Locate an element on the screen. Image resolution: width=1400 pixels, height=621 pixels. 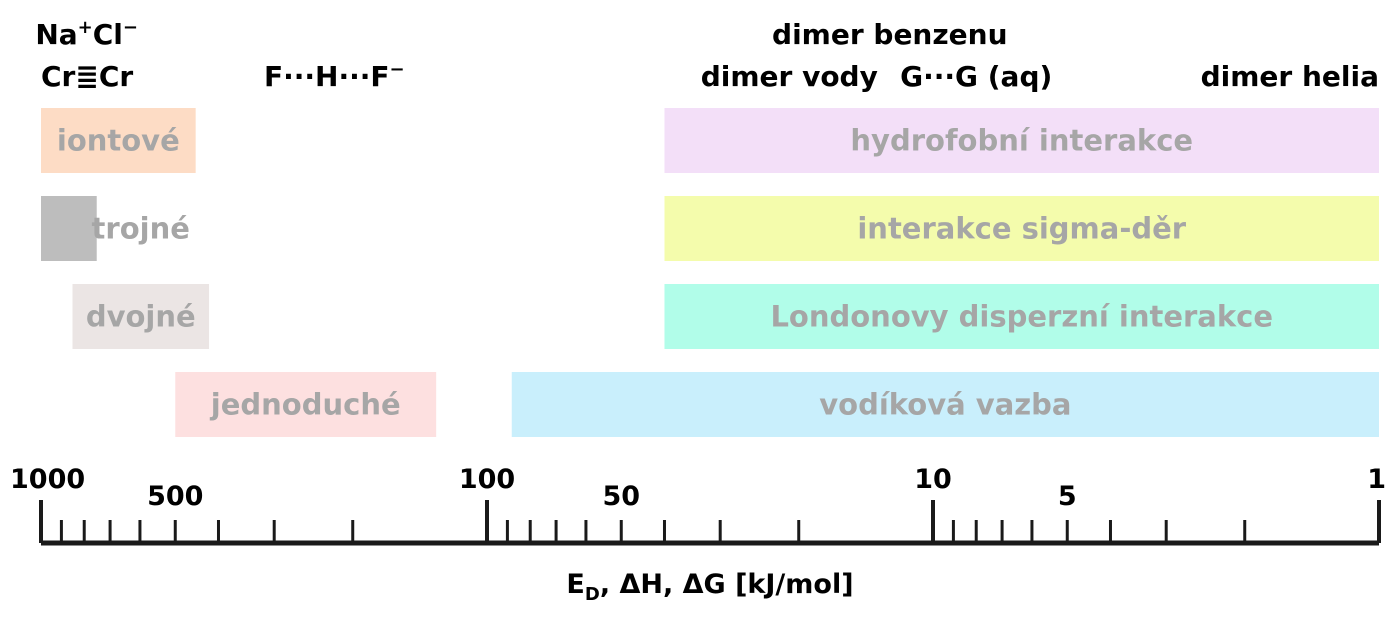
bar-vodikova-vazba is located at coordinates (945, 404).